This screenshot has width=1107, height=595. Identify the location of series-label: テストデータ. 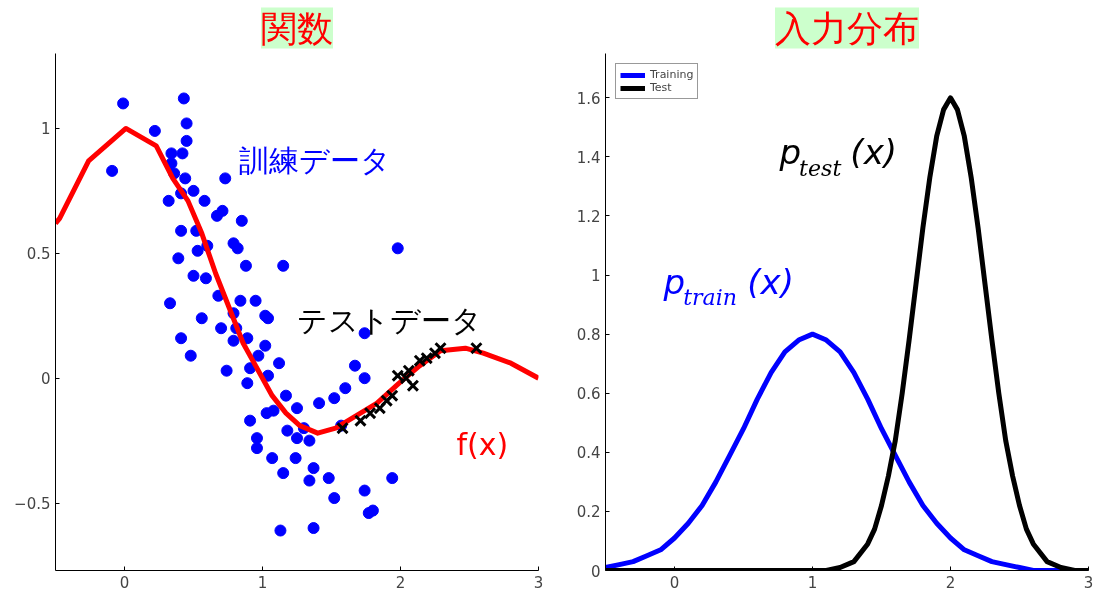
(389, 320).